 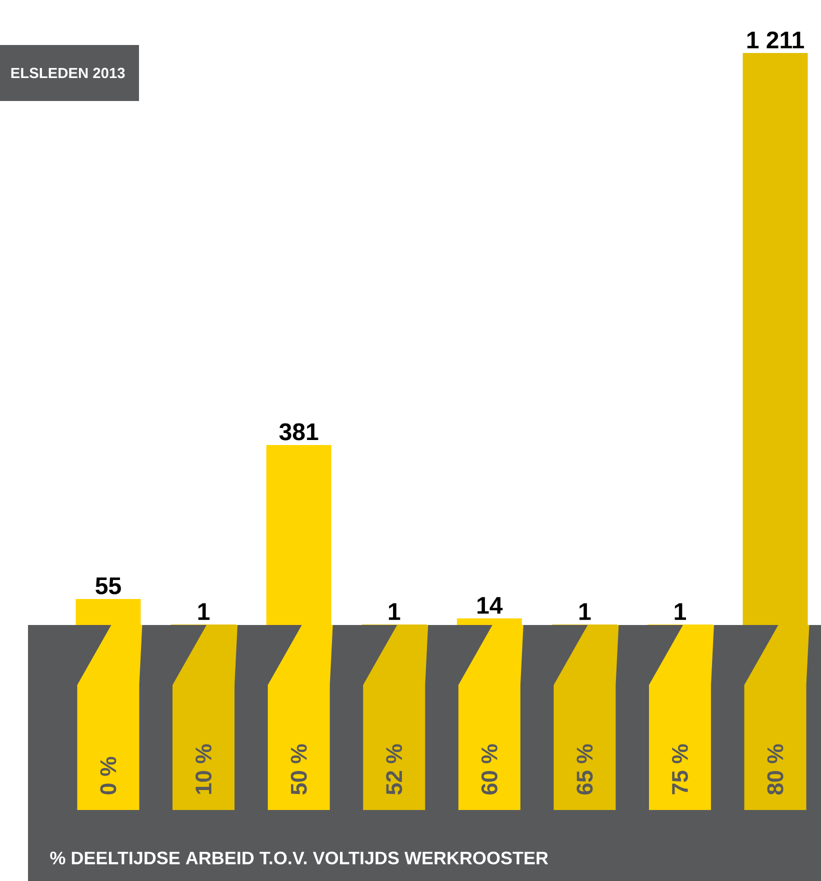 I want to click on x-tick-label: 50 %, so click(x=298, y=769).